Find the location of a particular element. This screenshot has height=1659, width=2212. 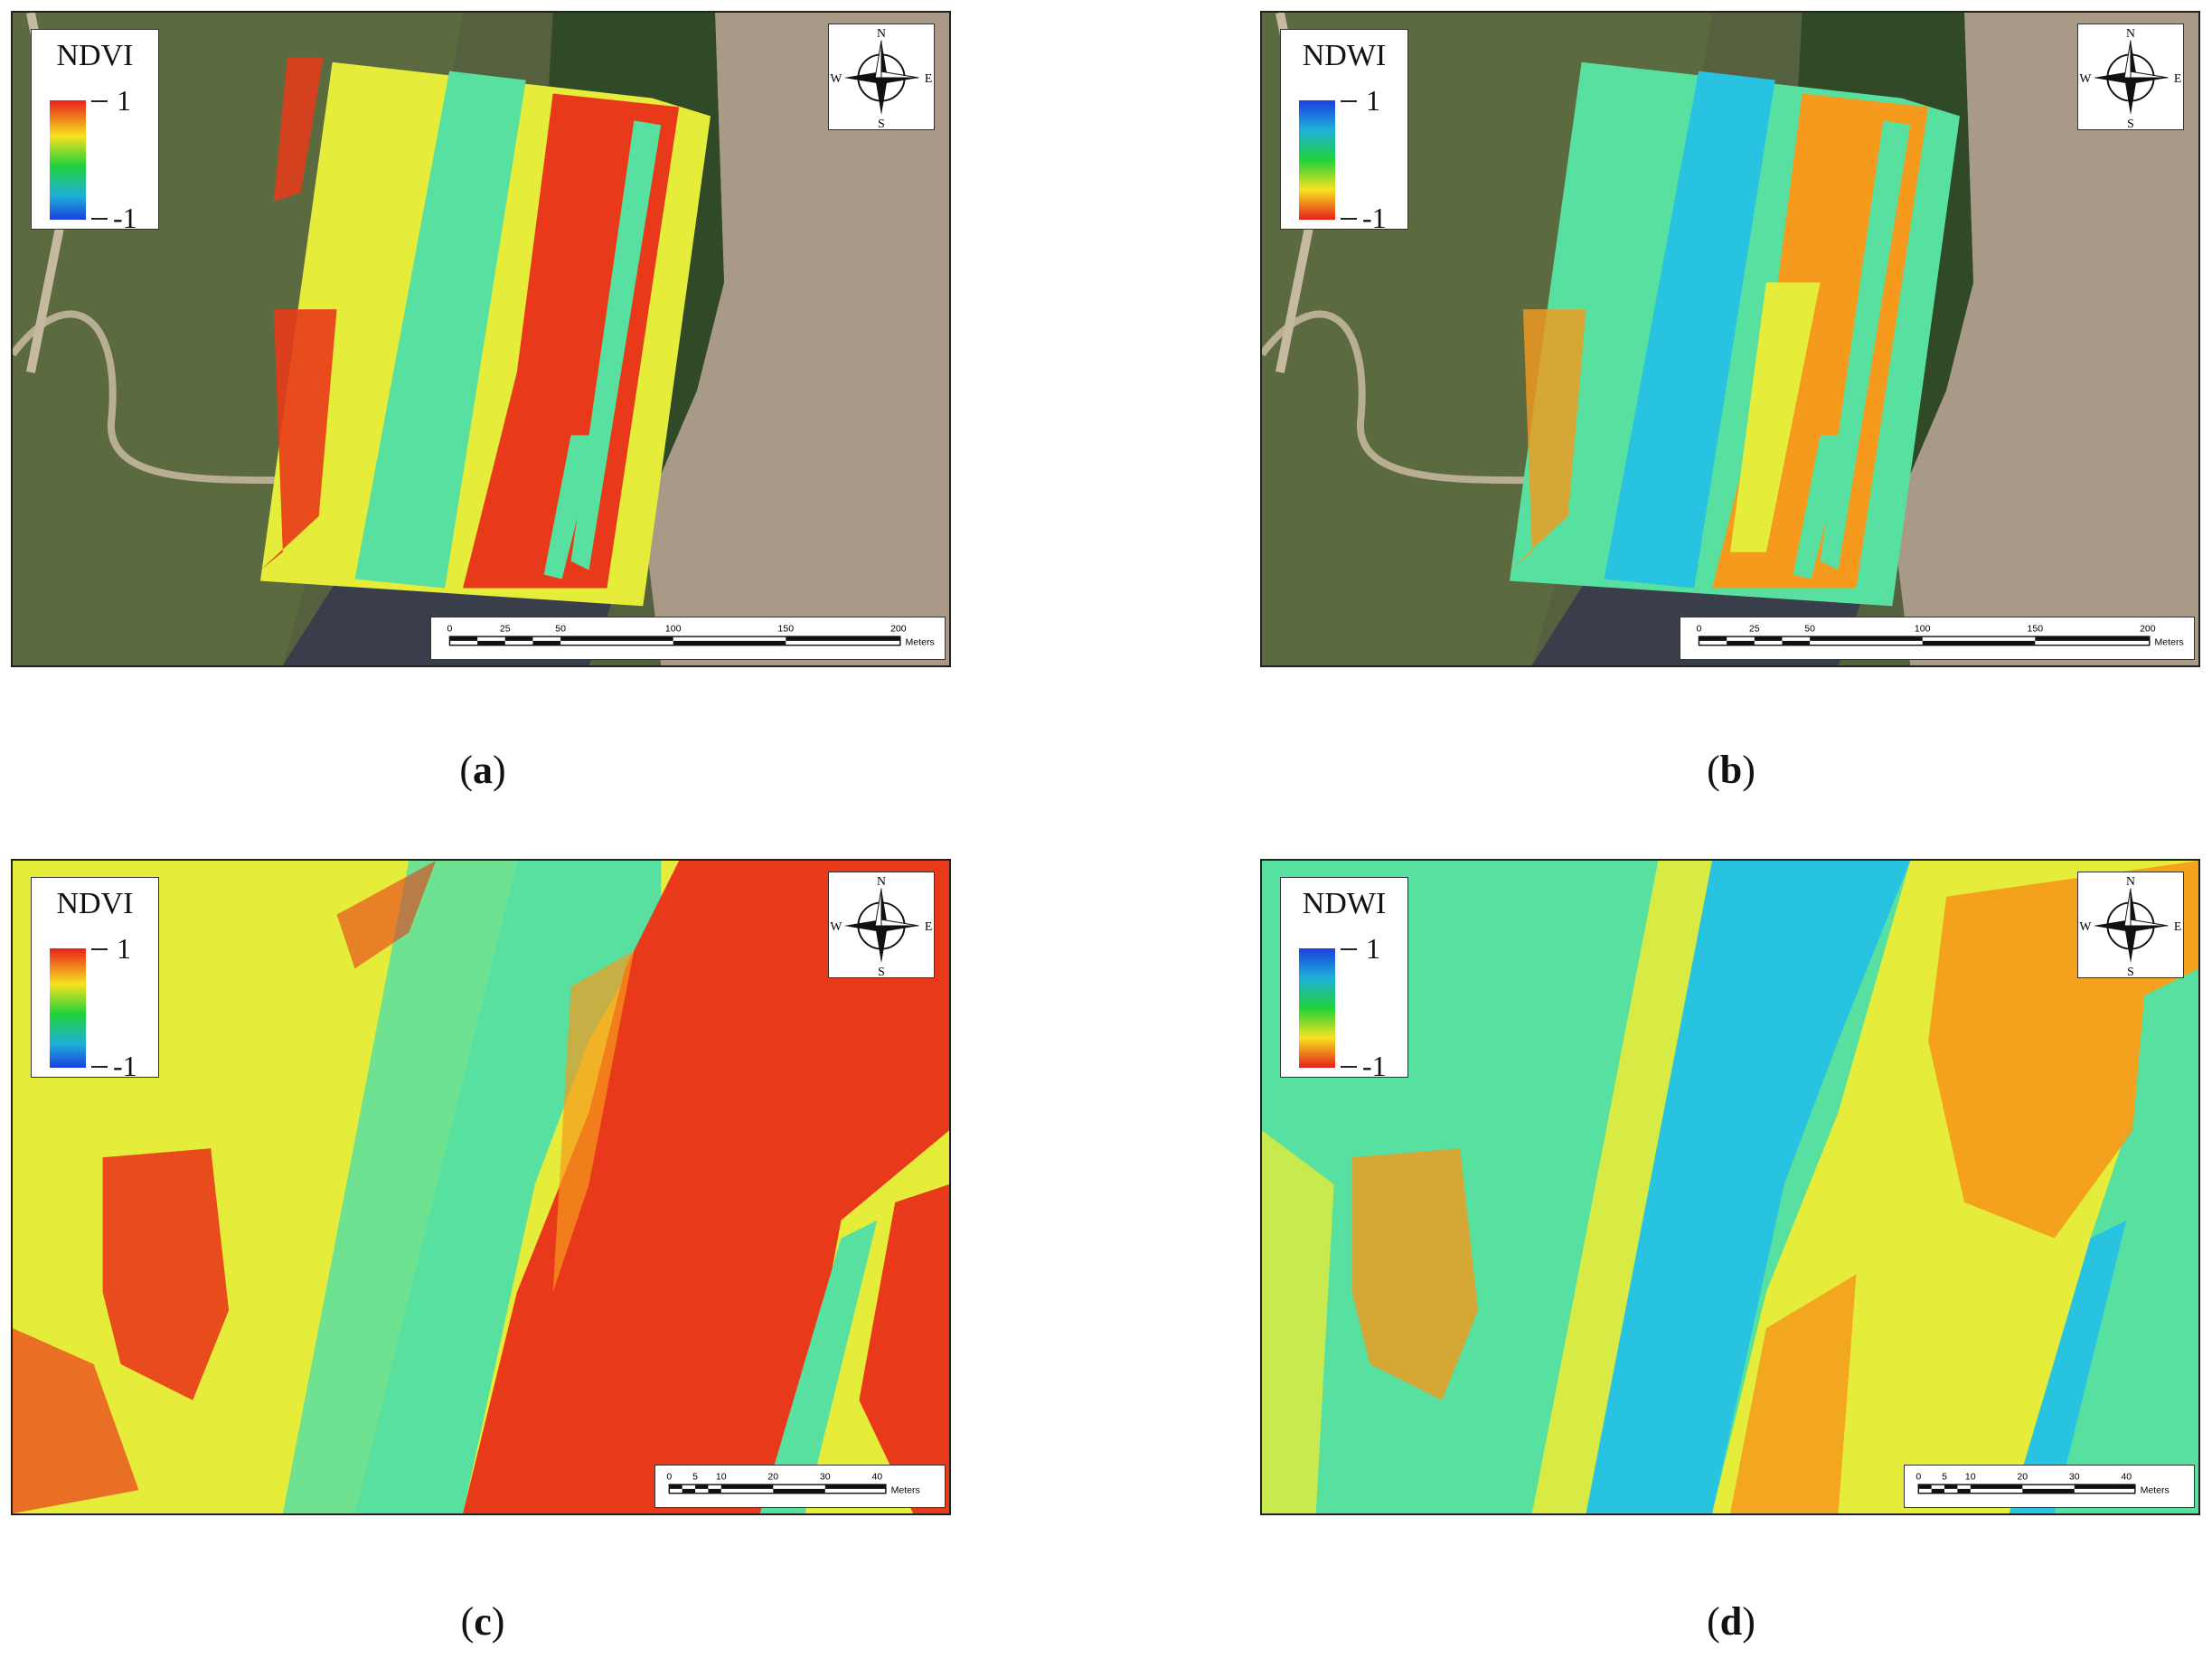

caption-c: (c) is located at coordinates (482, 1621).